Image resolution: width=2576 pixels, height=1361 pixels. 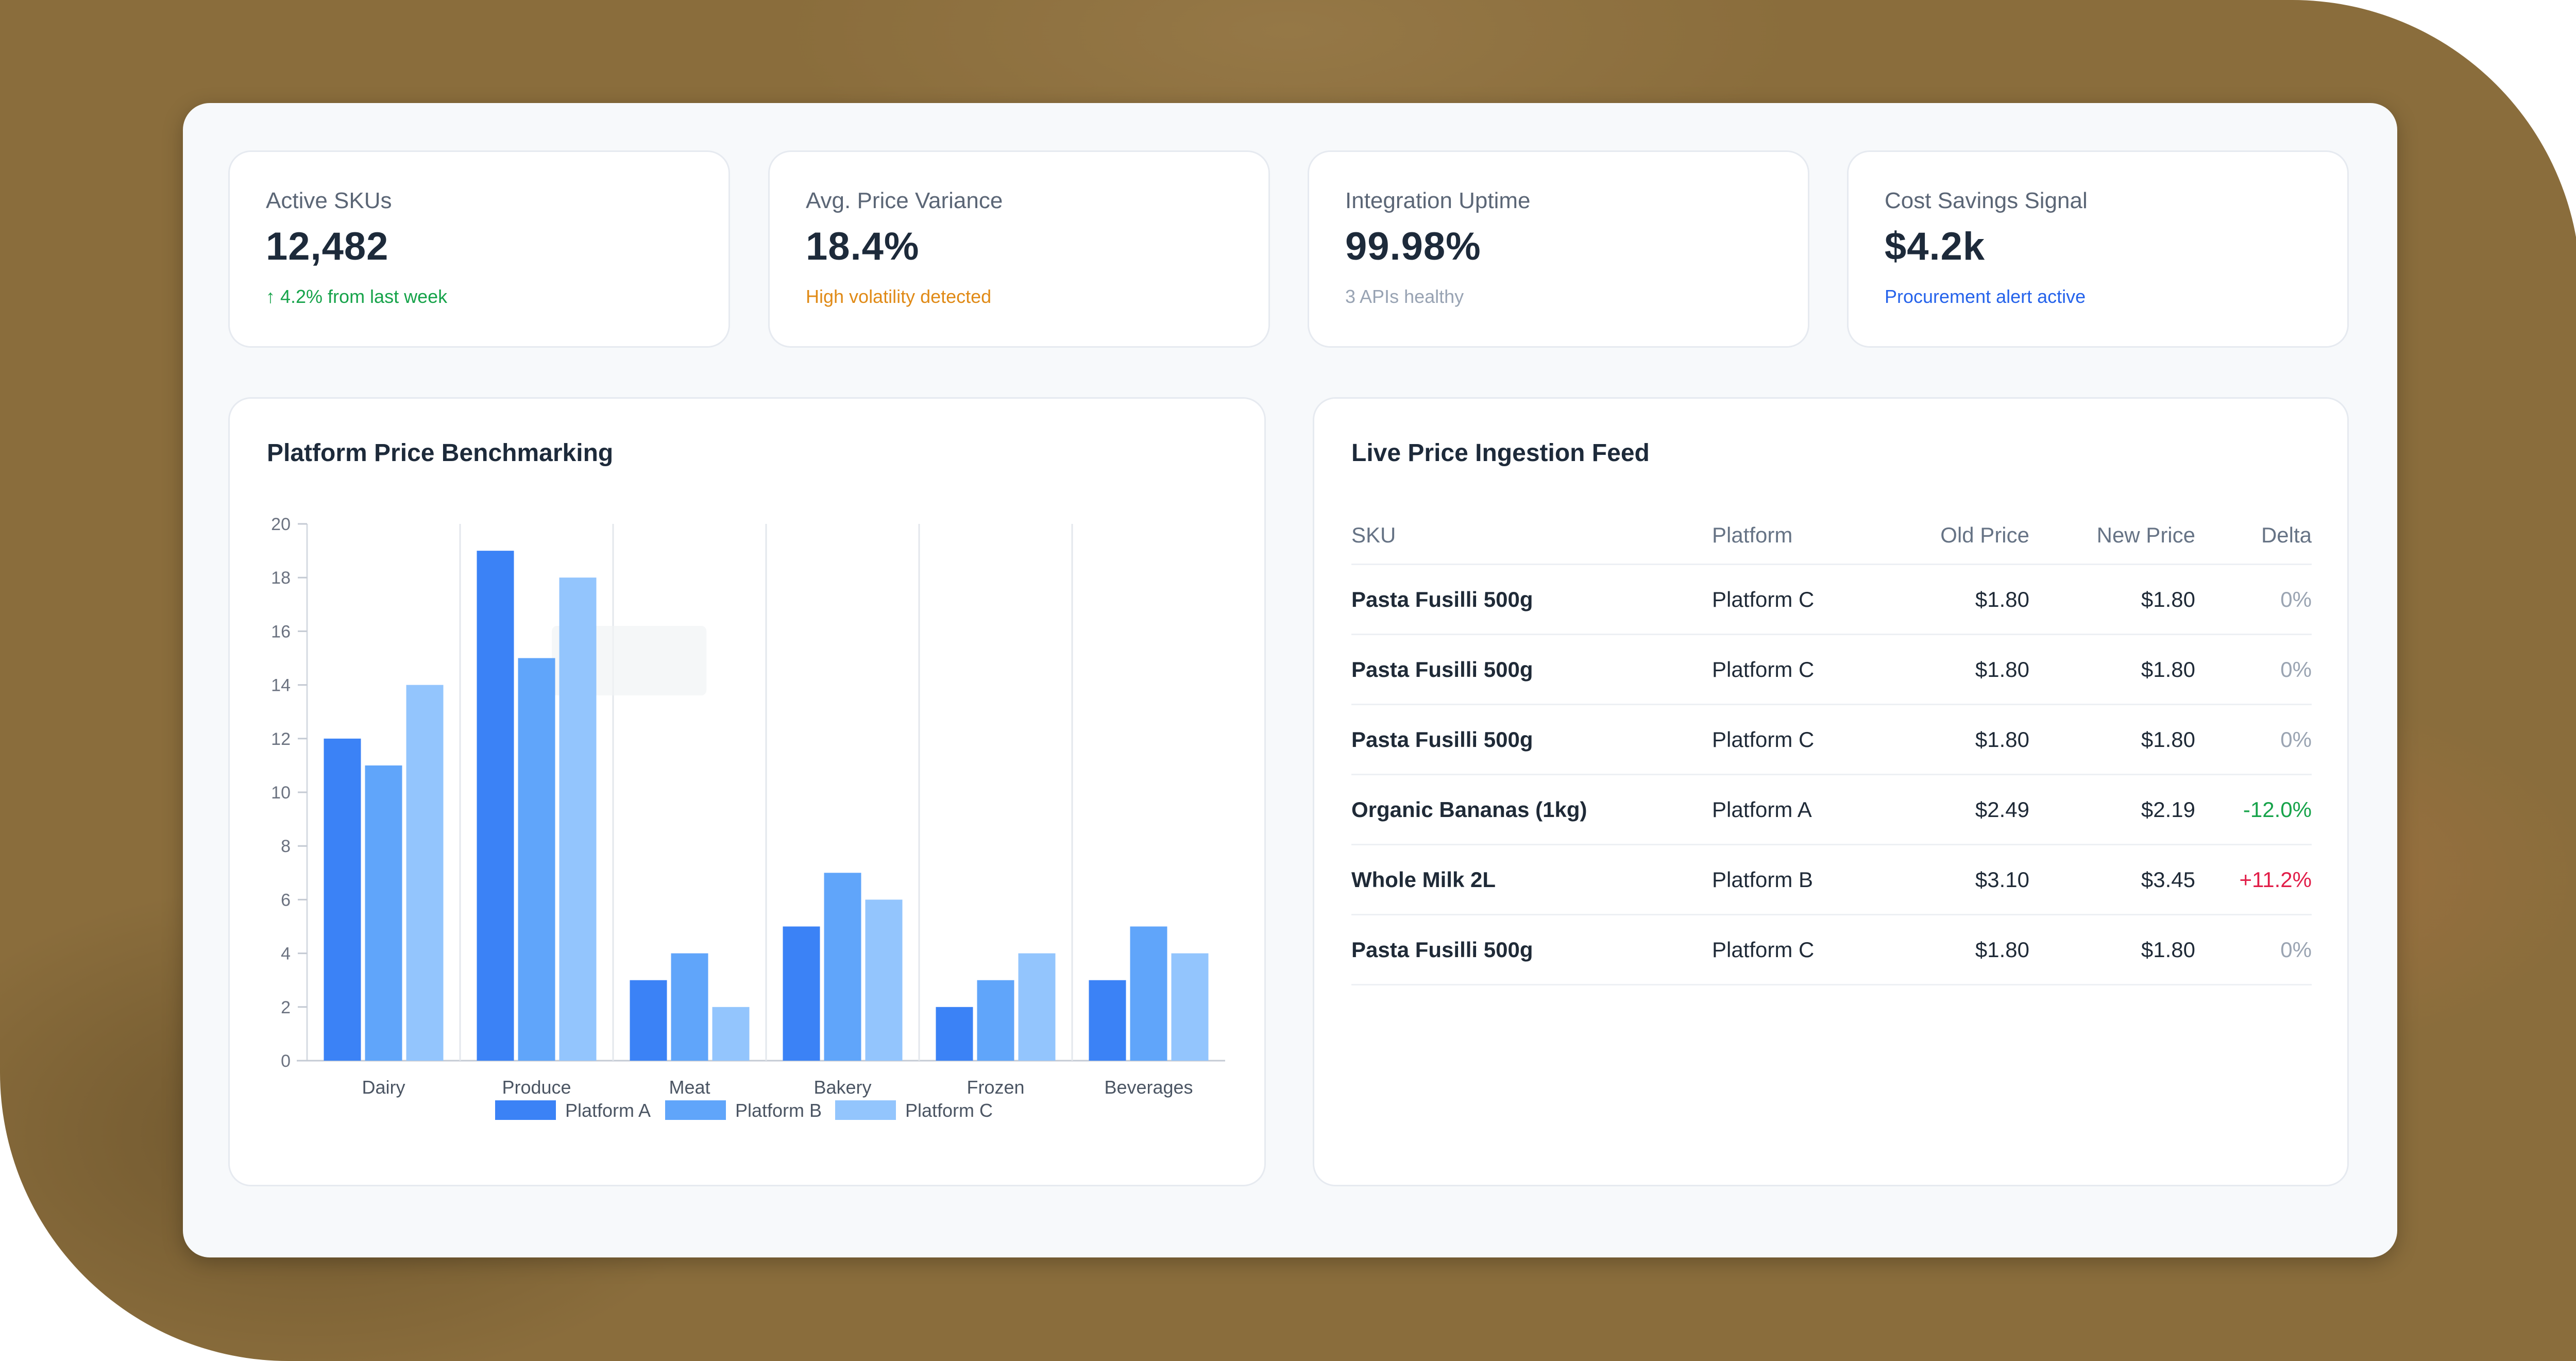 What do you see at coordinates (1984, 535) in the screenshot?
I see `column-header-old-price: Old Price` at bounding box center [1984, 535].